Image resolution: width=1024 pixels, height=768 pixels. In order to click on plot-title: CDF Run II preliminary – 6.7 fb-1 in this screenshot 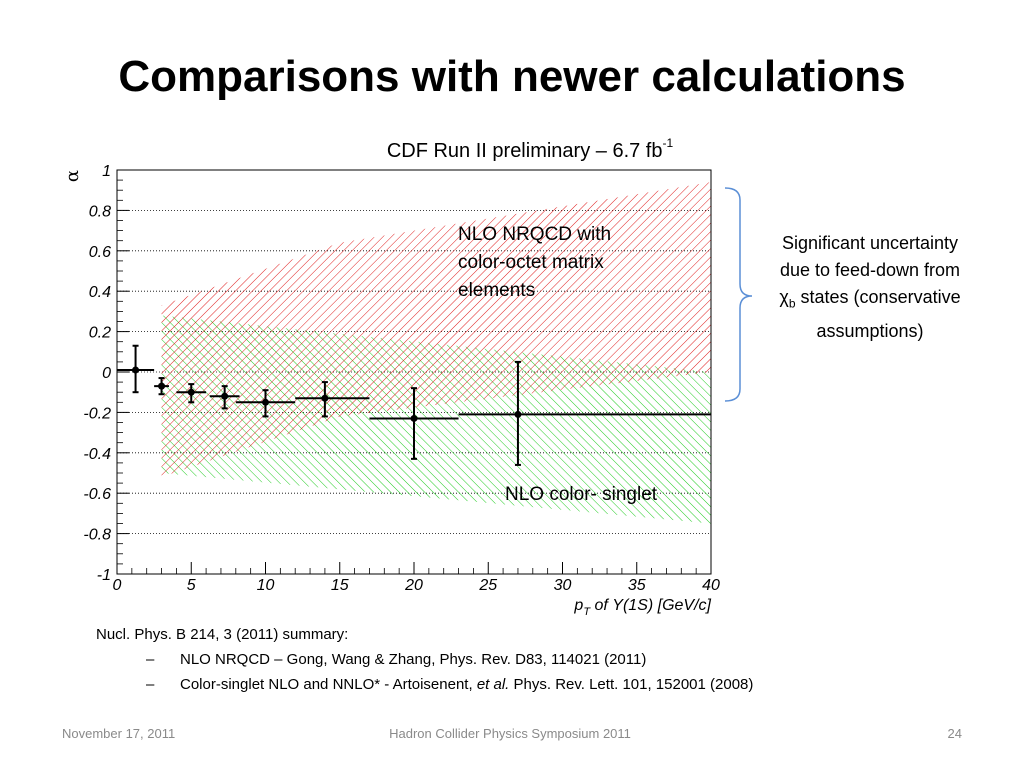, I will do `click(530, 149)`.